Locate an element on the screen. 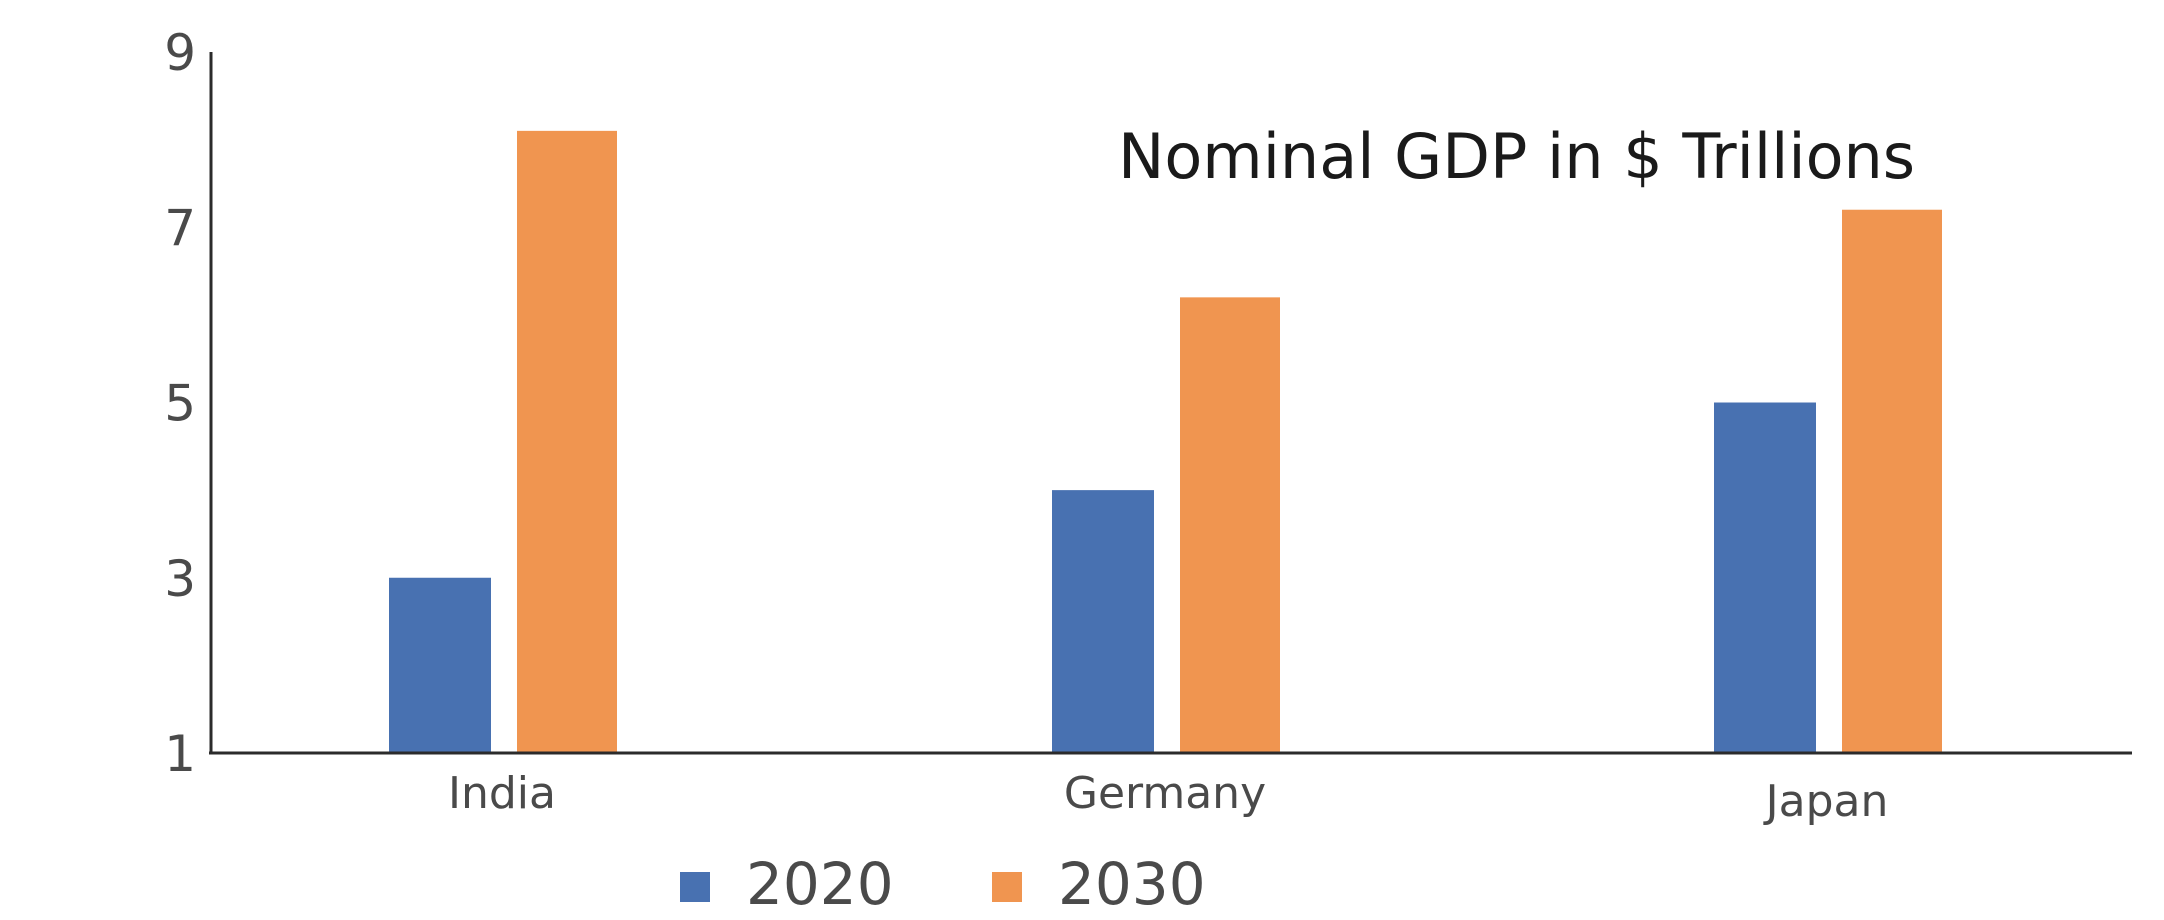 The image size is (2164, 920). x-axis-labels: India Germany Japan is located at coordinates (1168, 797).